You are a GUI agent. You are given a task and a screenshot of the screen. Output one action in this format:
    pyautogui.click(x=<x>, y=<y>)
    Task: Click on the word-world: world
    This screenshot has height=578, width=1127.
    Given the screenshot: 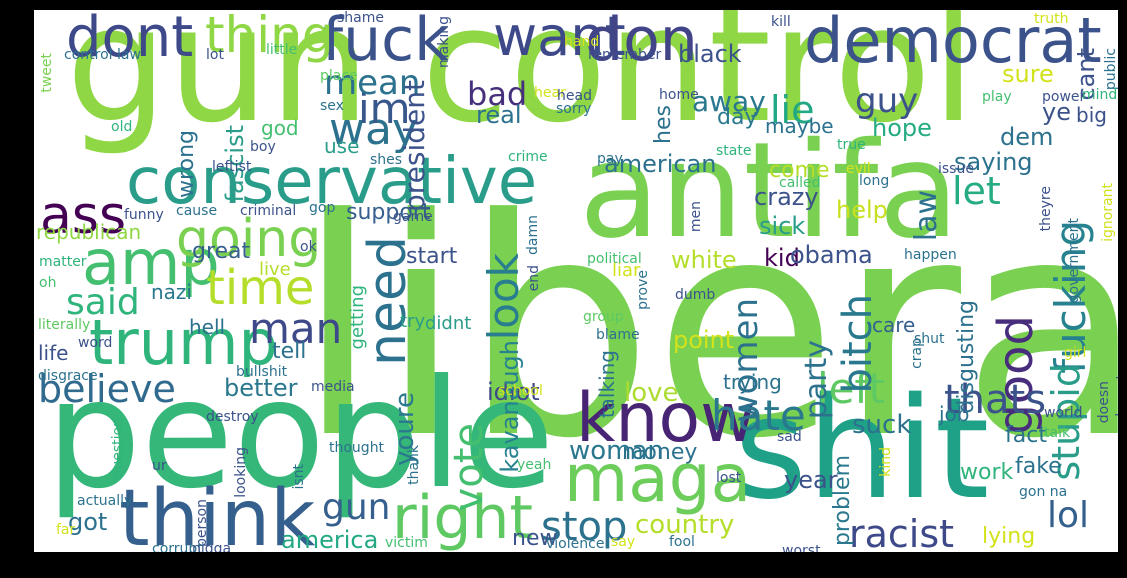 What is the action you would take?
    pyautogui.click(x=1063, y=413)
    